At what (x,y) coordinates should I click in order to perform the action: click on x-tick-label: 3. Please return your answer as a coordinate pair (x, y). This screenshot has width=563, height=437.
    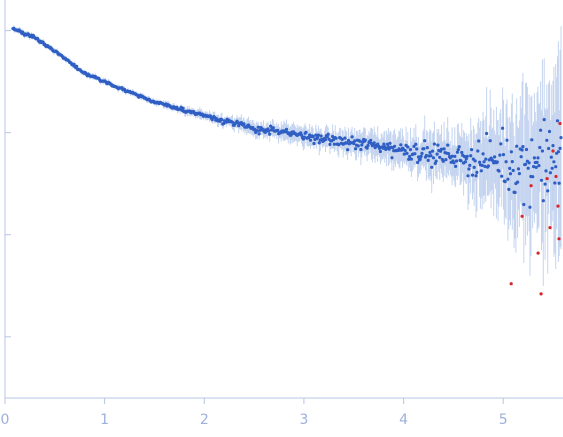
    Looking at the image, I should click on (303, 420).